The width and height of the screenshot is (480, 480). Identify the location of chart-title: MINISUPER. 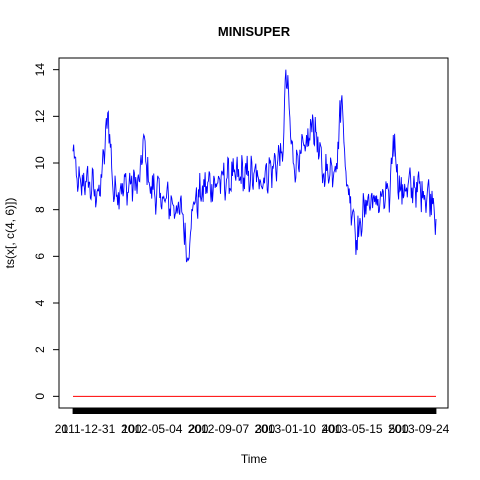
(254, 31).